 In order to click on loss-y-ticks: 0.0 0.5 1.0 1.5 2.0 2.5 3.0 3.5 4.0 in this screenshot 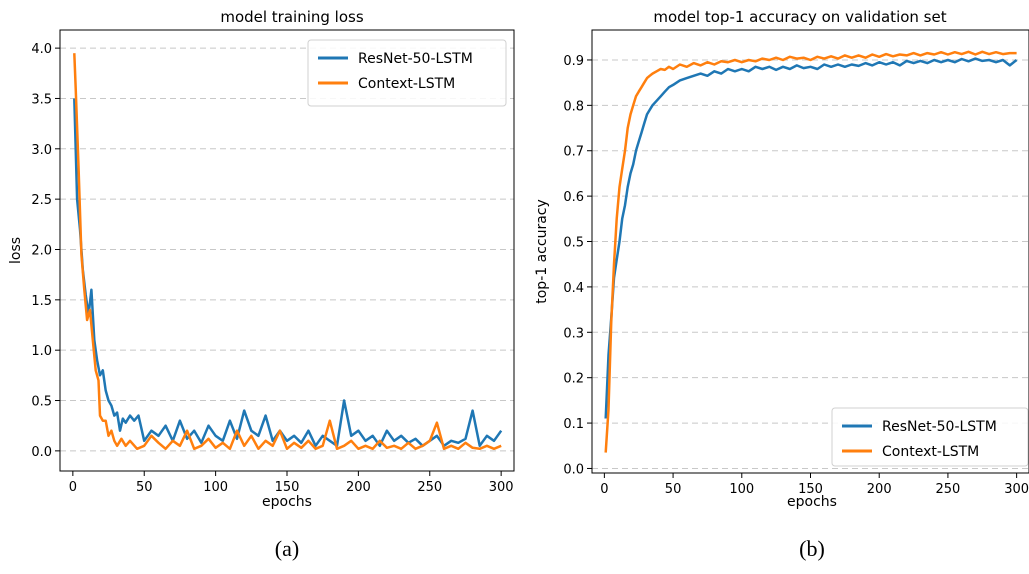, I will do `click(45, 251)`.